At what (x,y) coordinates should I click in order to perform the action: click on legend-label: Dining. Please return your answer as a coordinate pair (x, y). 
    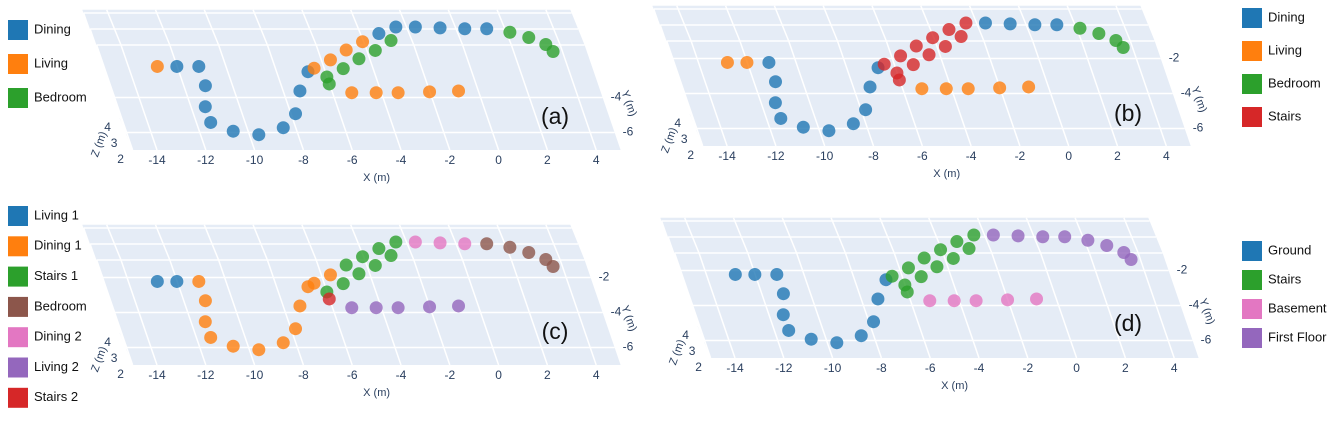
    Looking at the image, I should click on (52, 28).